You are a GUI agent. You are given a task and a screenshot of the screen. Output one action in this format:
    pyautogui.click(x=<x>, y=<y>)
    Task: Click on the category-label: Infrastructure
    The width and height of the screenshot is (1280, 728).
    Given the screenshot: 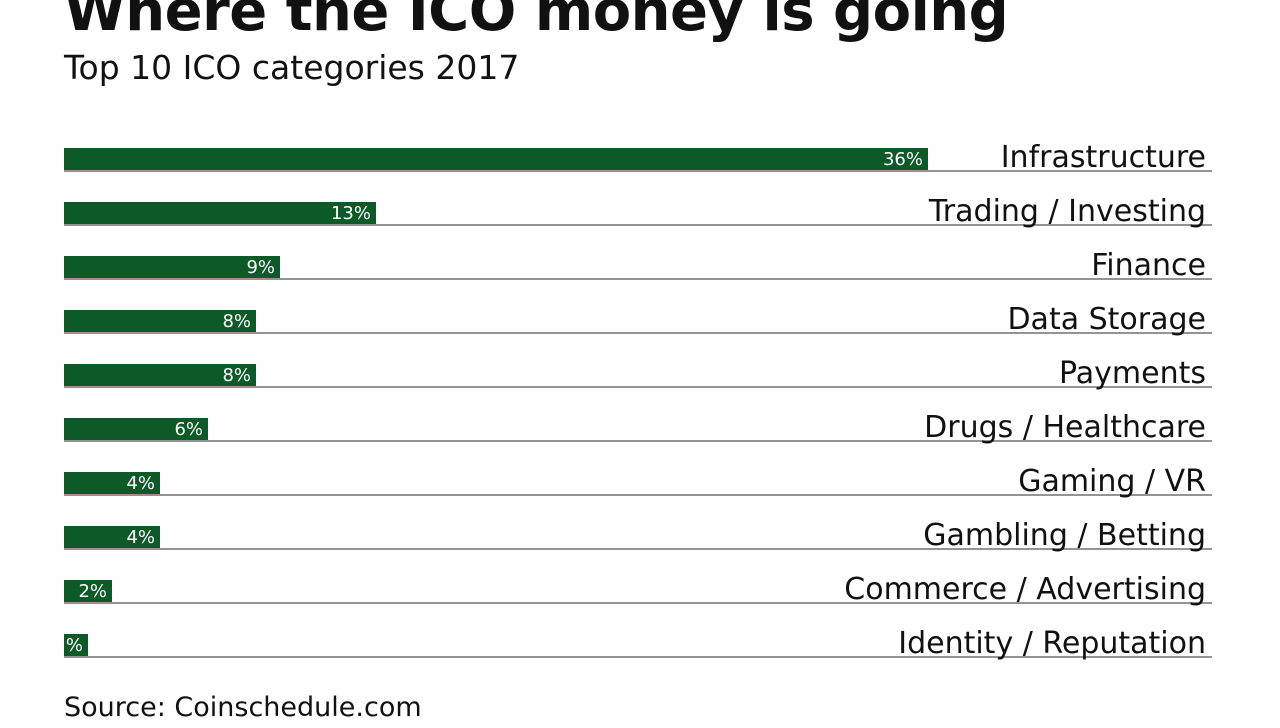 What is the action you would take?
    pyautogui.click(x=1103, y=157)
    